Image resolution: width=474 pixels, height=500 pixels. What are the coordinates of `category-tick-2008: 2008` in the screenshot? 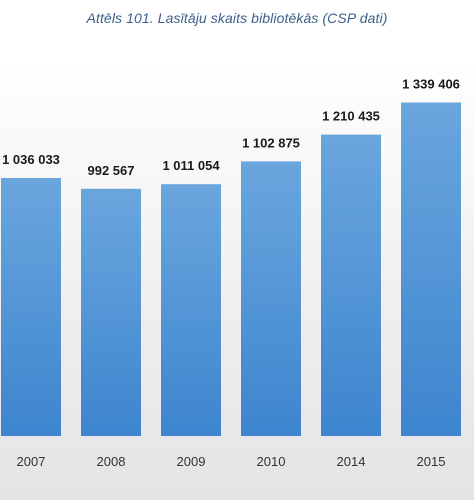 It's located at (111, 461).